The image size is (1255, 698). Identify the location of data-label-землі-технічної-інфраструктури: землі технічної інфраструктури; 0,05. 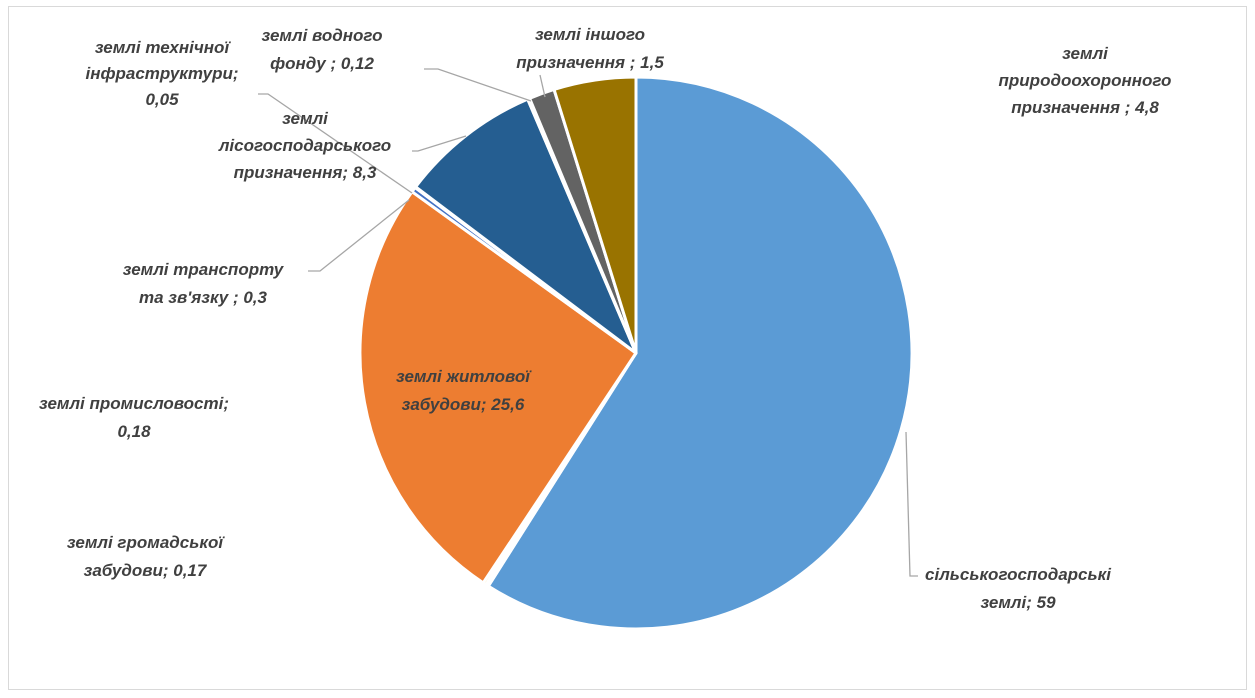
(161, 73).